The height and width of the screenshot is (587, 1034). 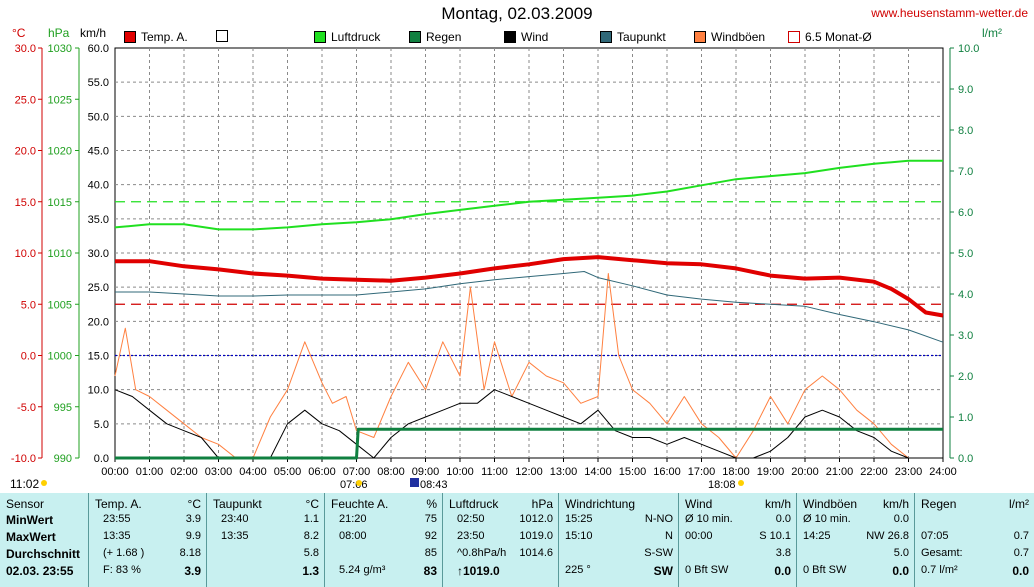 What do you see at coordinates (431, 504) in the screenshot?
I see `stats-unit: %` at bounding box center [431, 504].